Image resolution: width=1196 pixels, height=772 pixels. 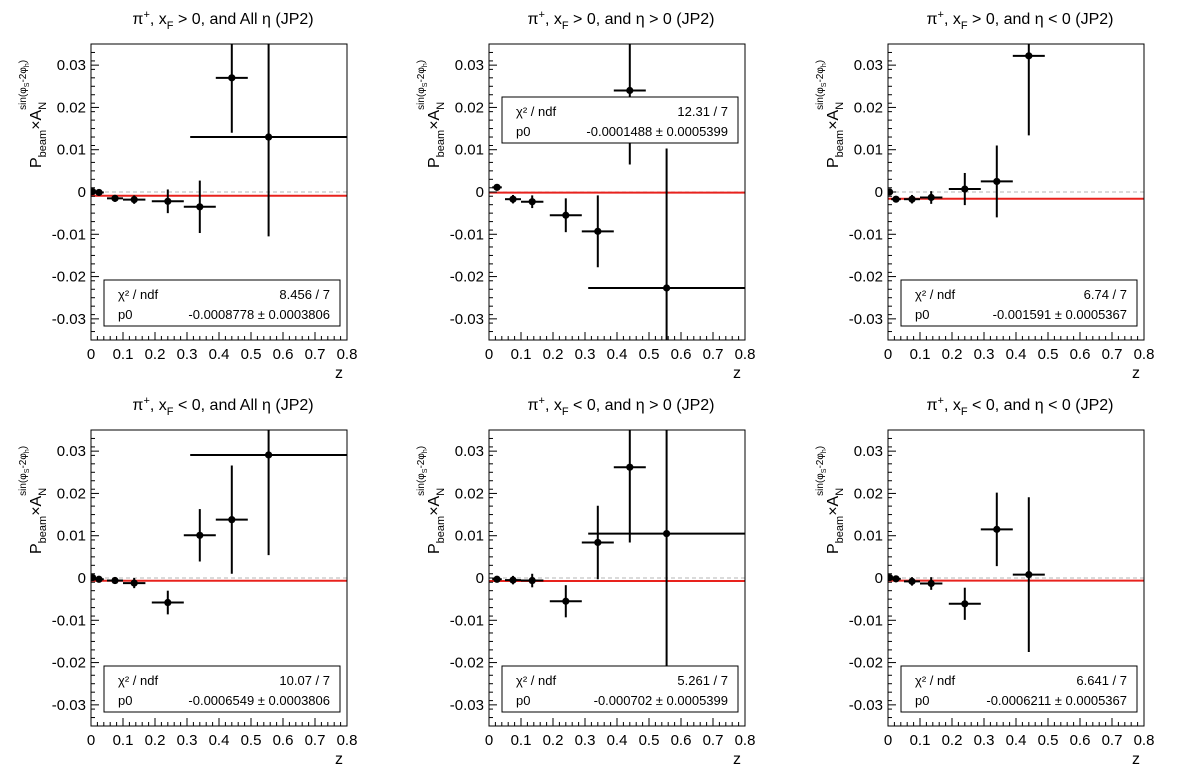 I want to click on x-tick-label: 0.7, so click(x=315, y=740).